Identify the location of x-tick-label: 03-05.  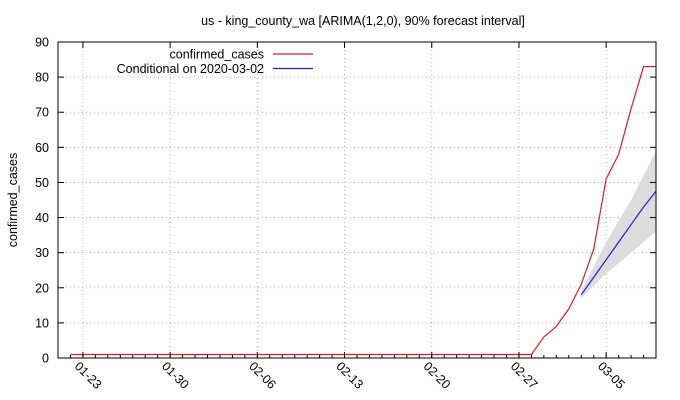
(611, 375).